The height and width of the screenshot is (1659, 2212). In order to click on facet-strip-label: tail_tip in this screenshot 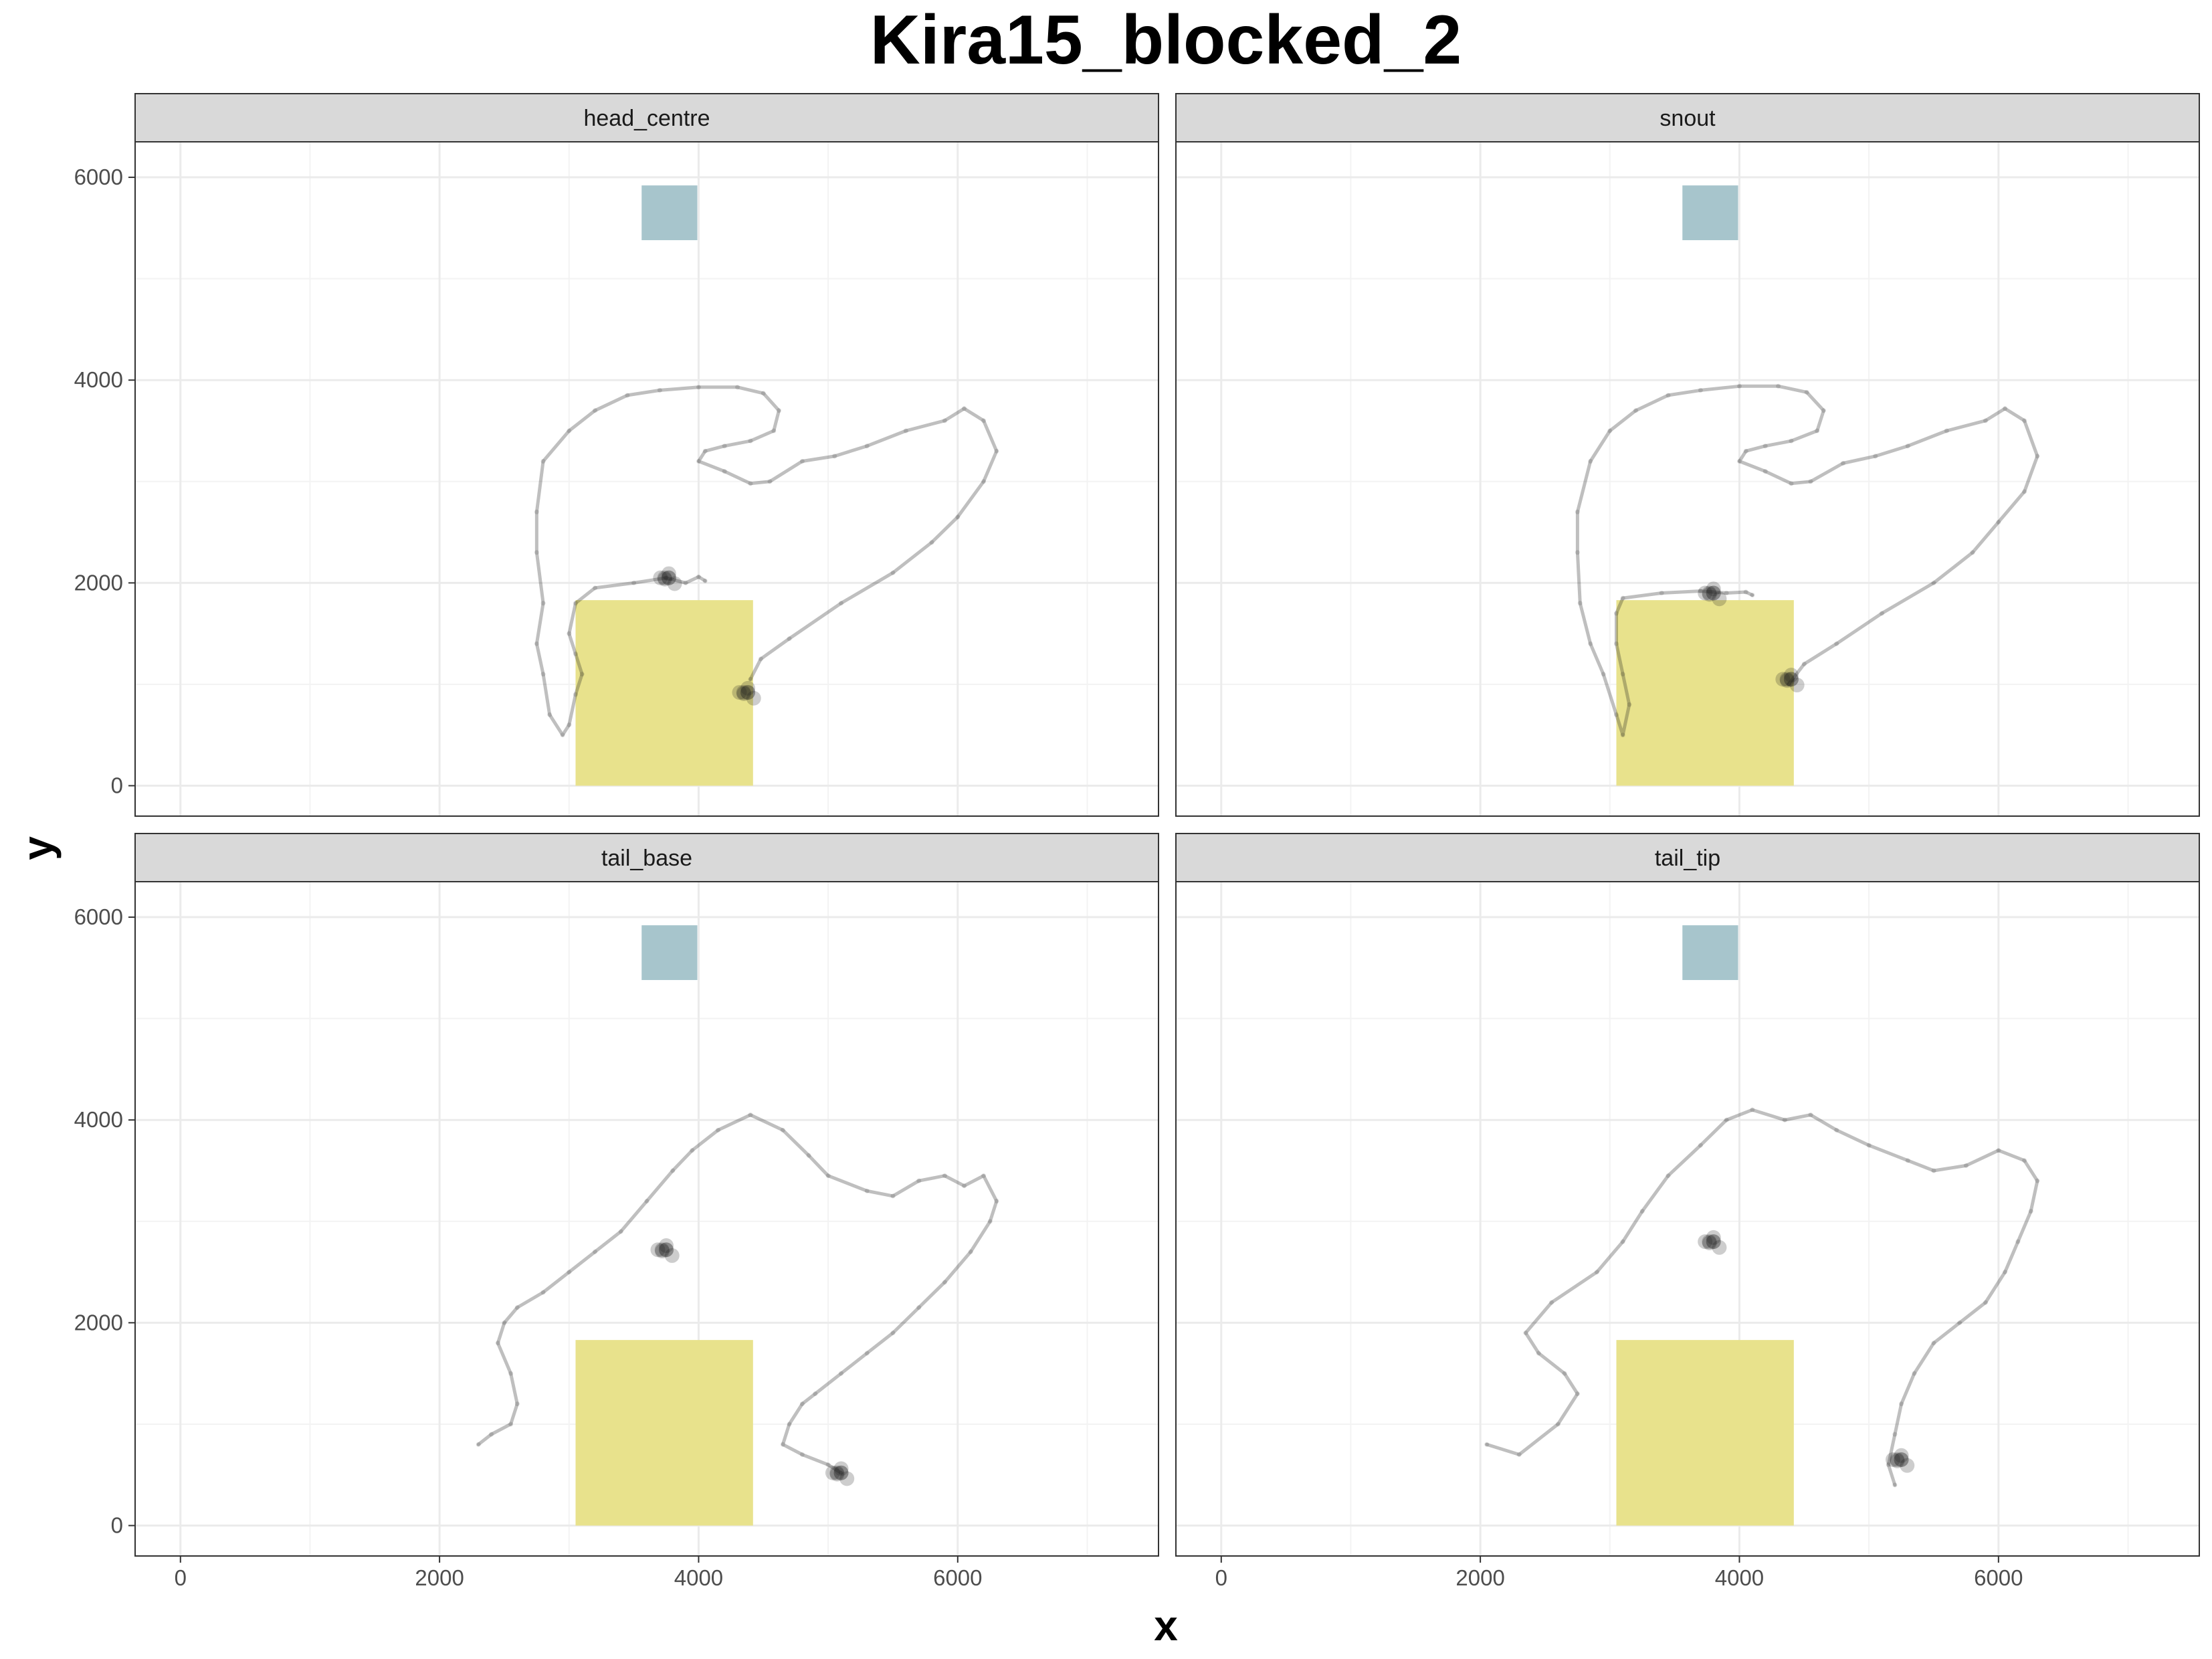, I will do `click(1688, 858)`.